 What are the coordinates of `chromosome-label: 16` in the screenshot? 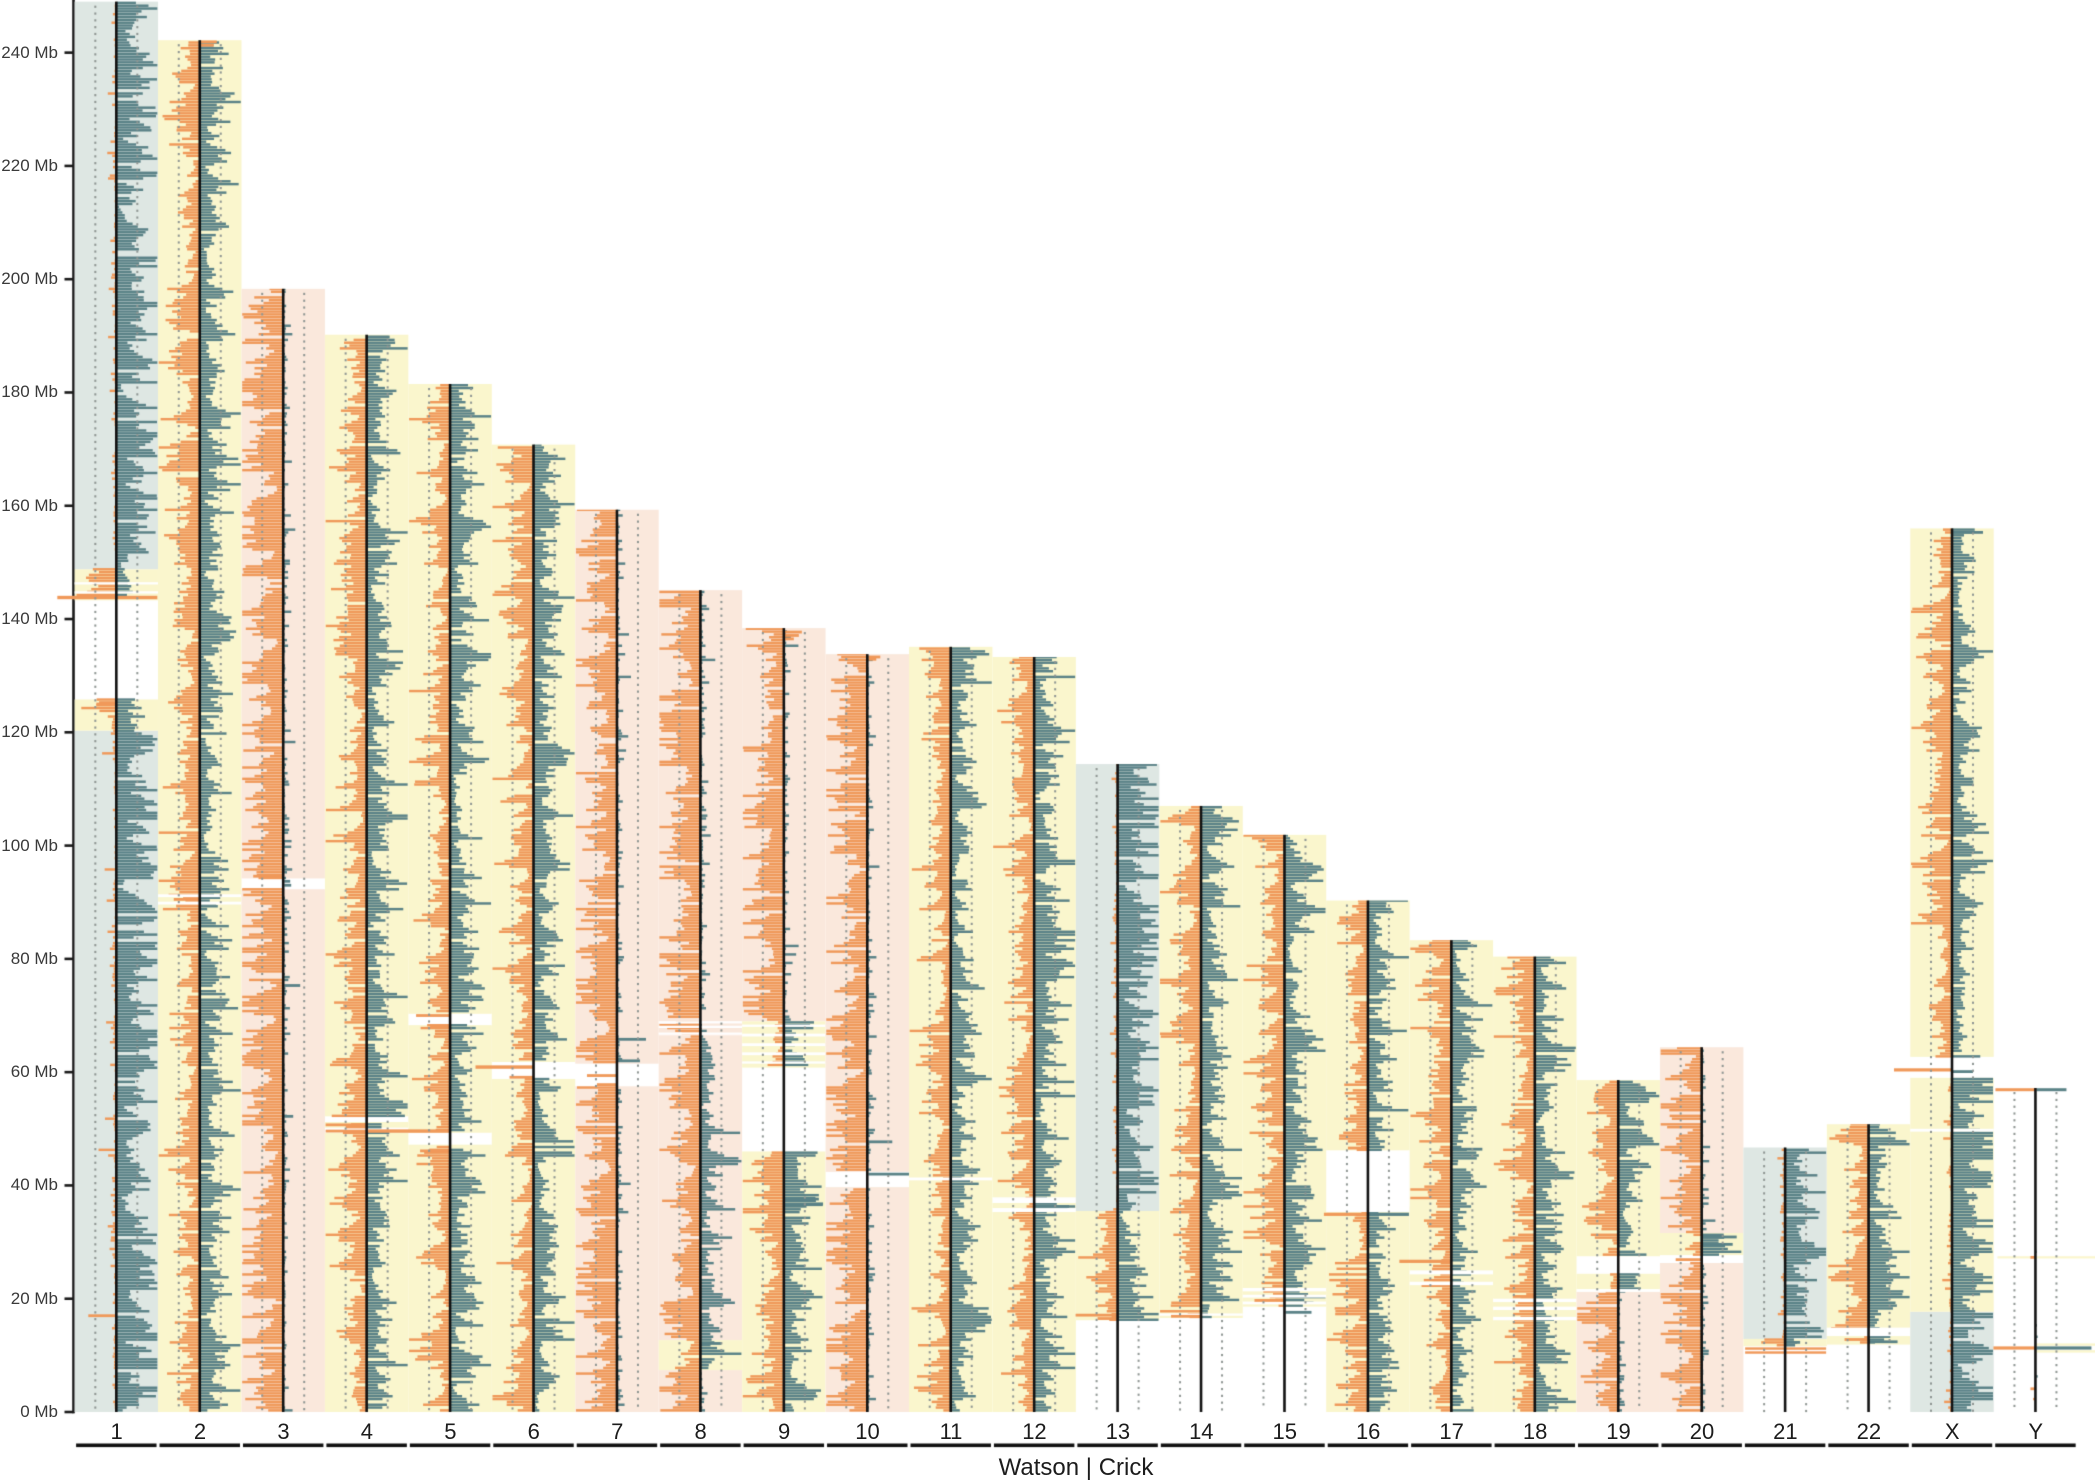 It's located at (1368, 1431).